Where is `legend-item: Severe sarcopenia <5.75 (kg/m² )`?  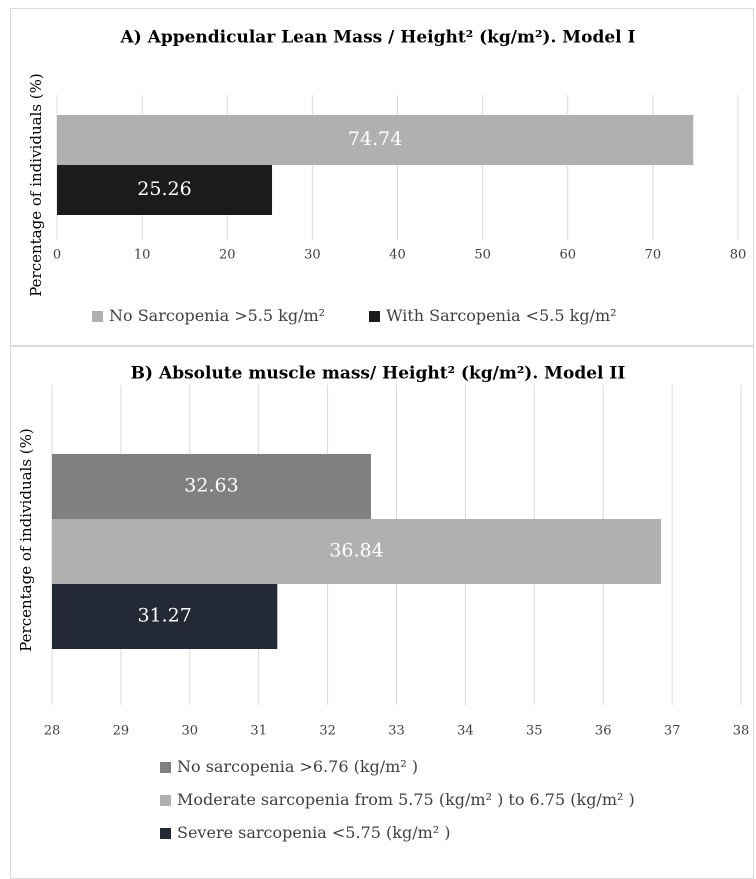
legend-item: Severe sarcopenia <5.75 (kg/m² ) is located at coordinates (400, 832).